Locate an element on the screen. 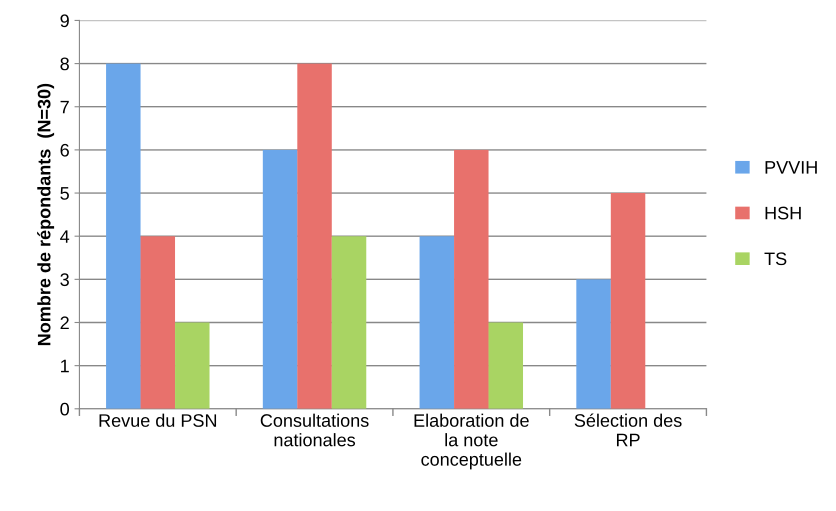 The width and height of the screenshot is (836, 511). y-tick-label: 2 is located at coordinates (64, 323).